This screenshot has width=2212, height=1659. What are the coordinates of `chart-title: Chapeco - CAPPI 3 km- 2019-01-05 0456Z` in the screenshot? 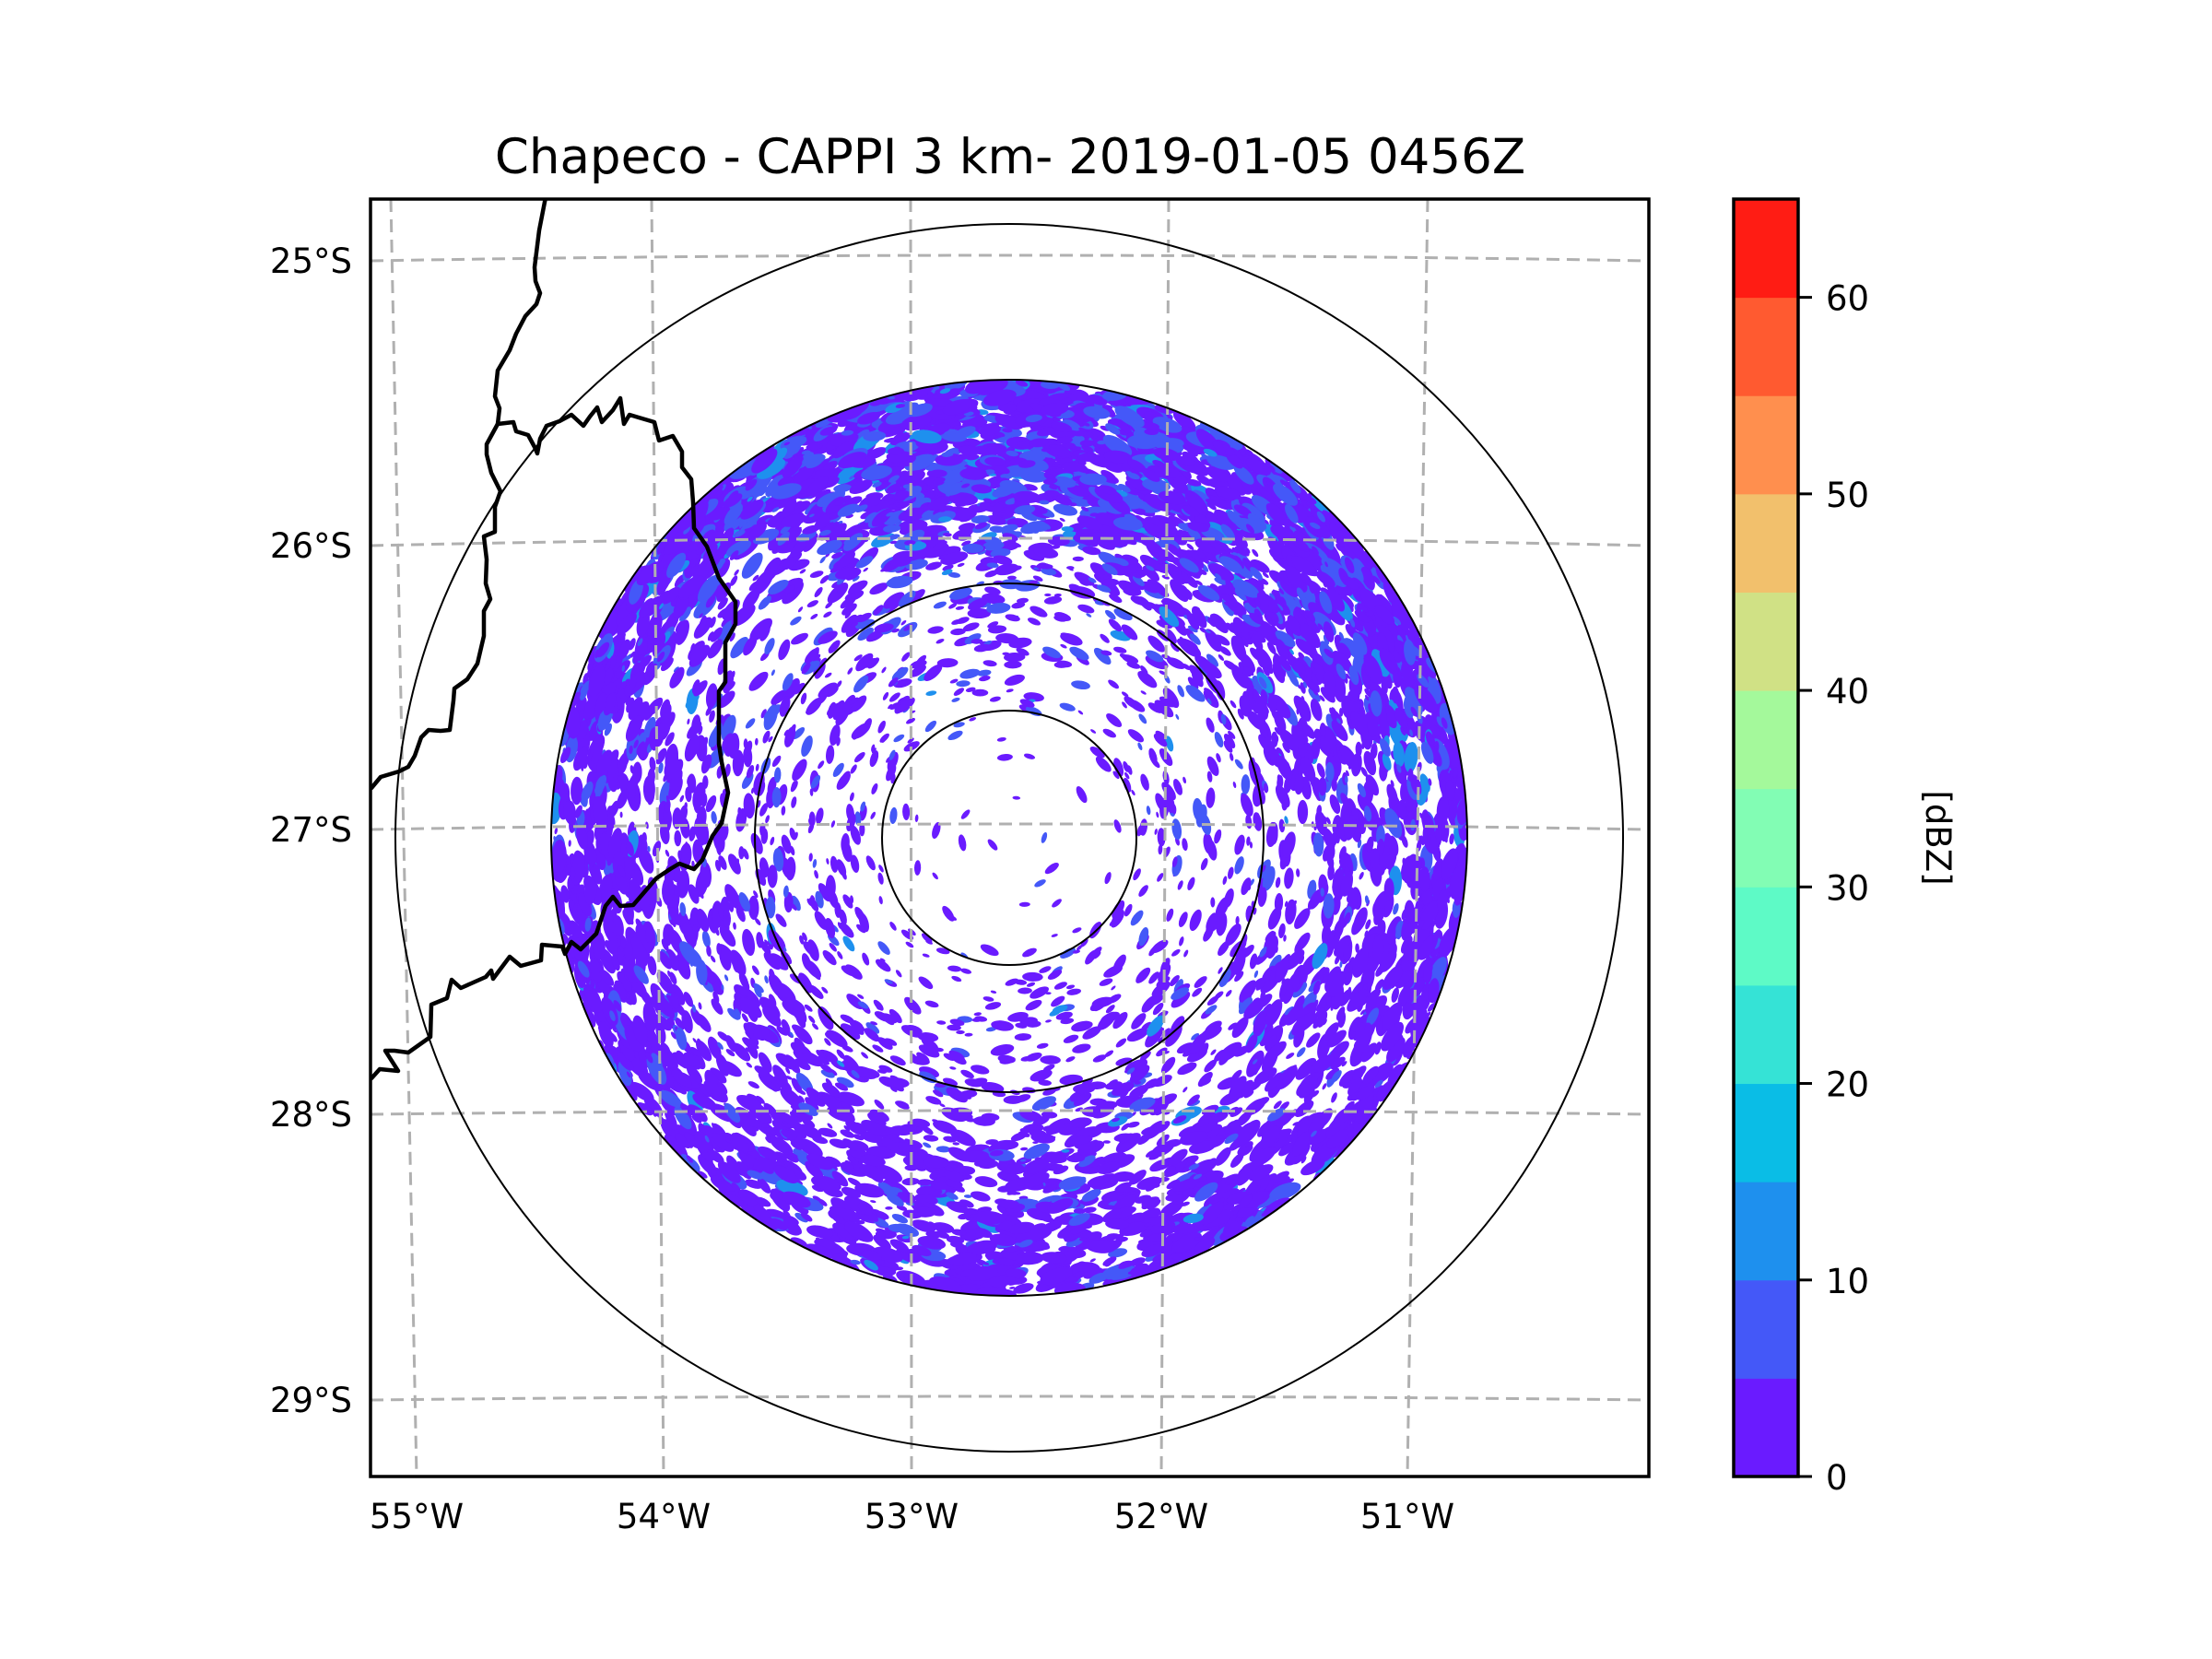 It's located at (1010, 157).